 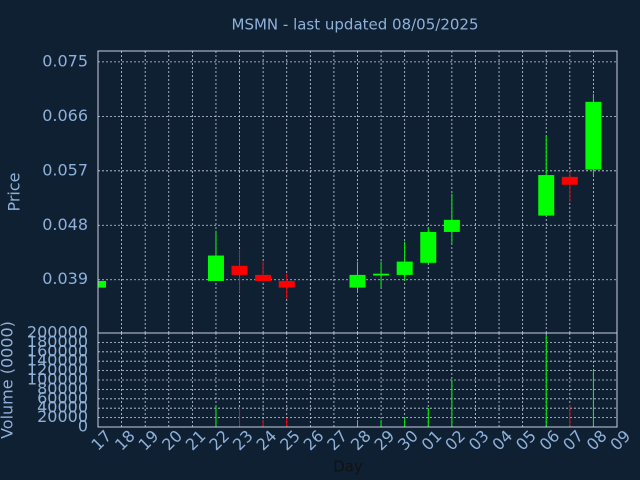 What do you see at coordinates (62, 388) in the screenshot?
I see `y2-tick-label: 80000` at bounding box center [62, 388].